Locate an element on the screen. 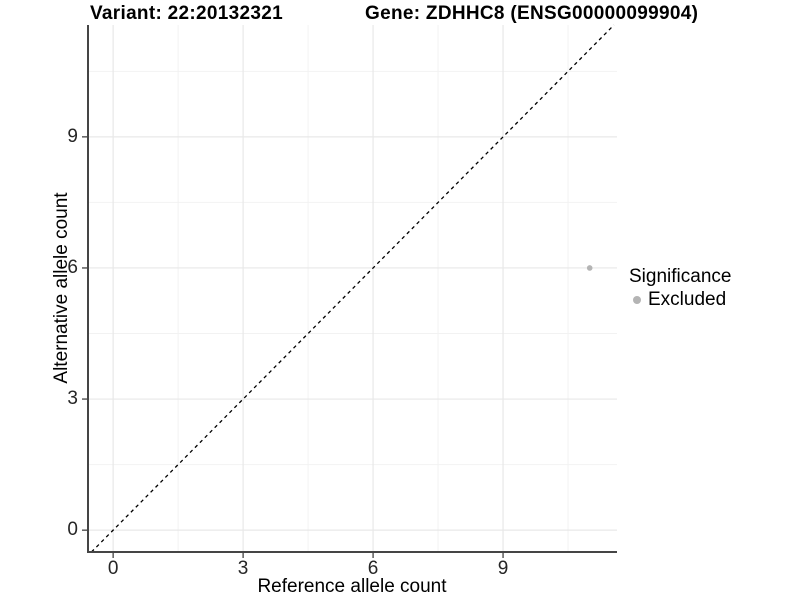  x-tick-label: 0 is located at coordinates (113, 568).